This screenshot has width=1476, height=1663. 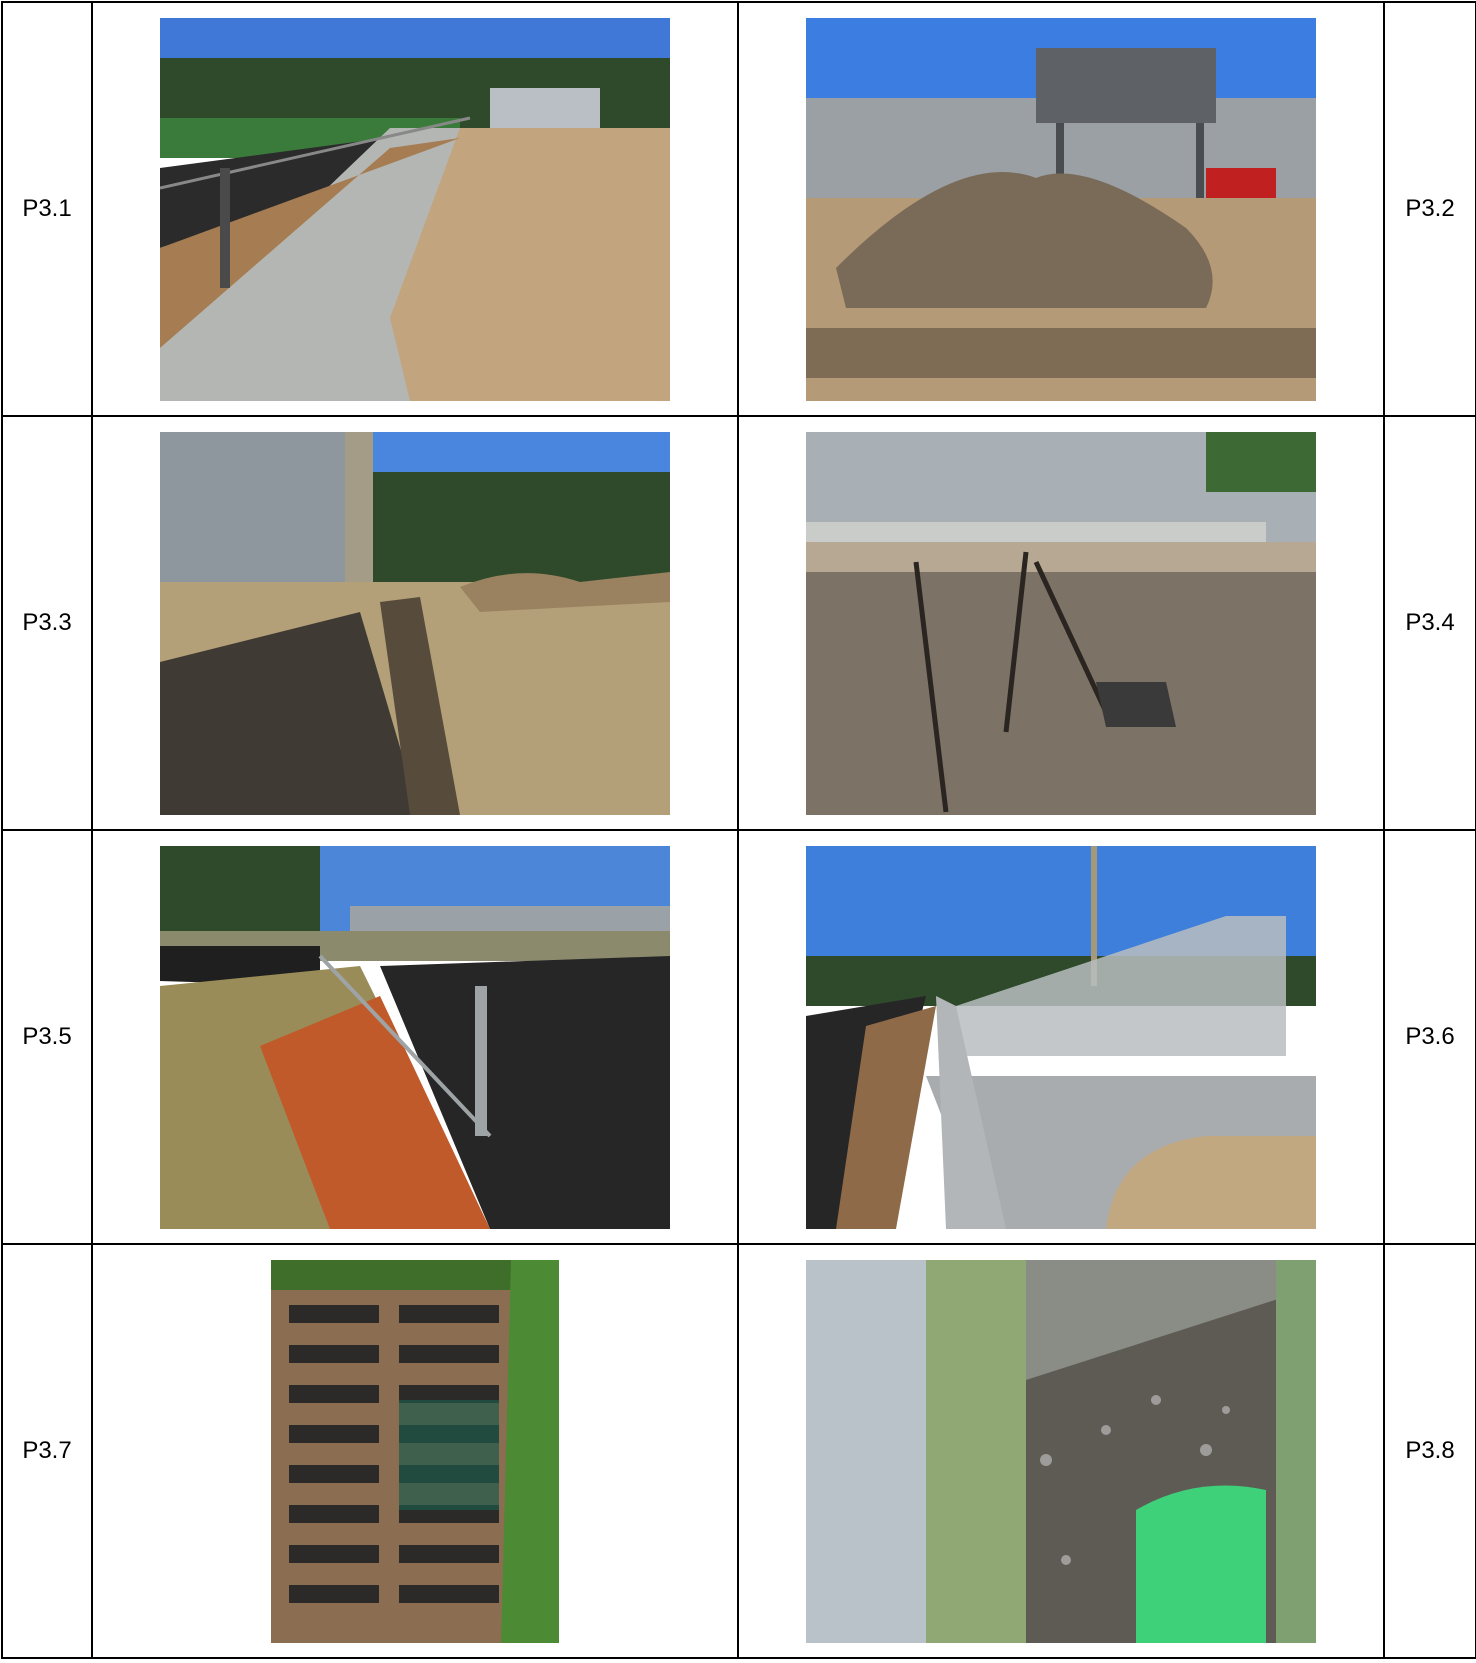 I want to click on photo-fence-clay, so click(x=415, y=1037).